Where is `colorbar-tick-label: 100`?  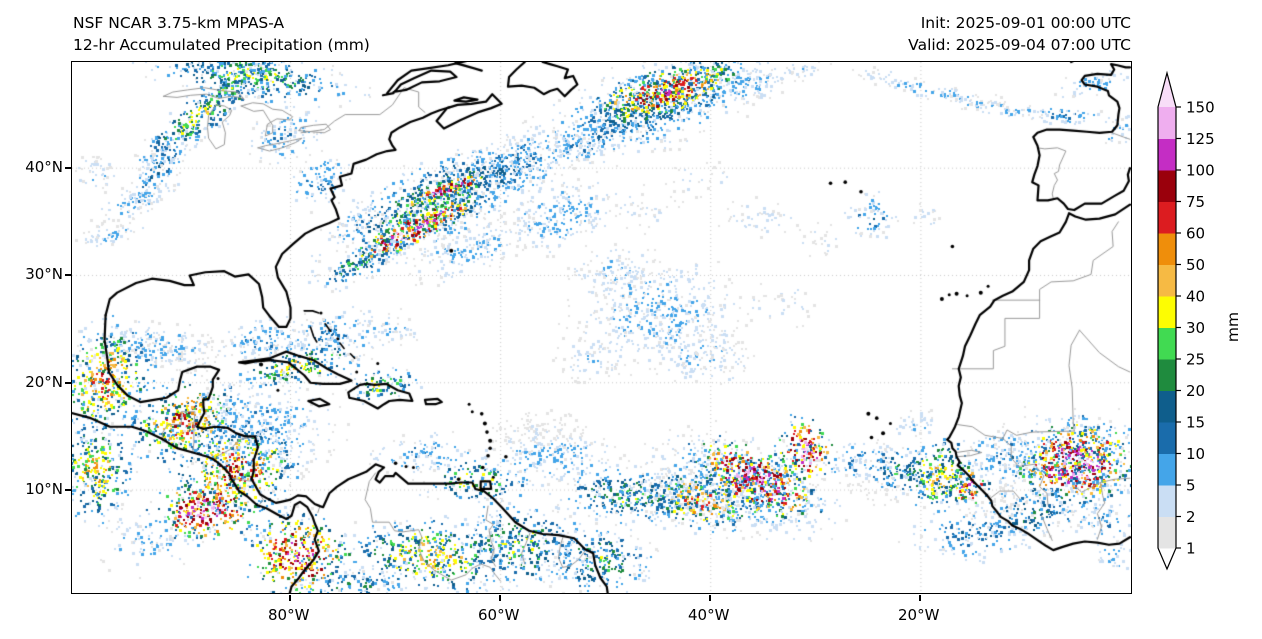 colorbar-tick-label: 100 is located at coordinates (1200, 171).